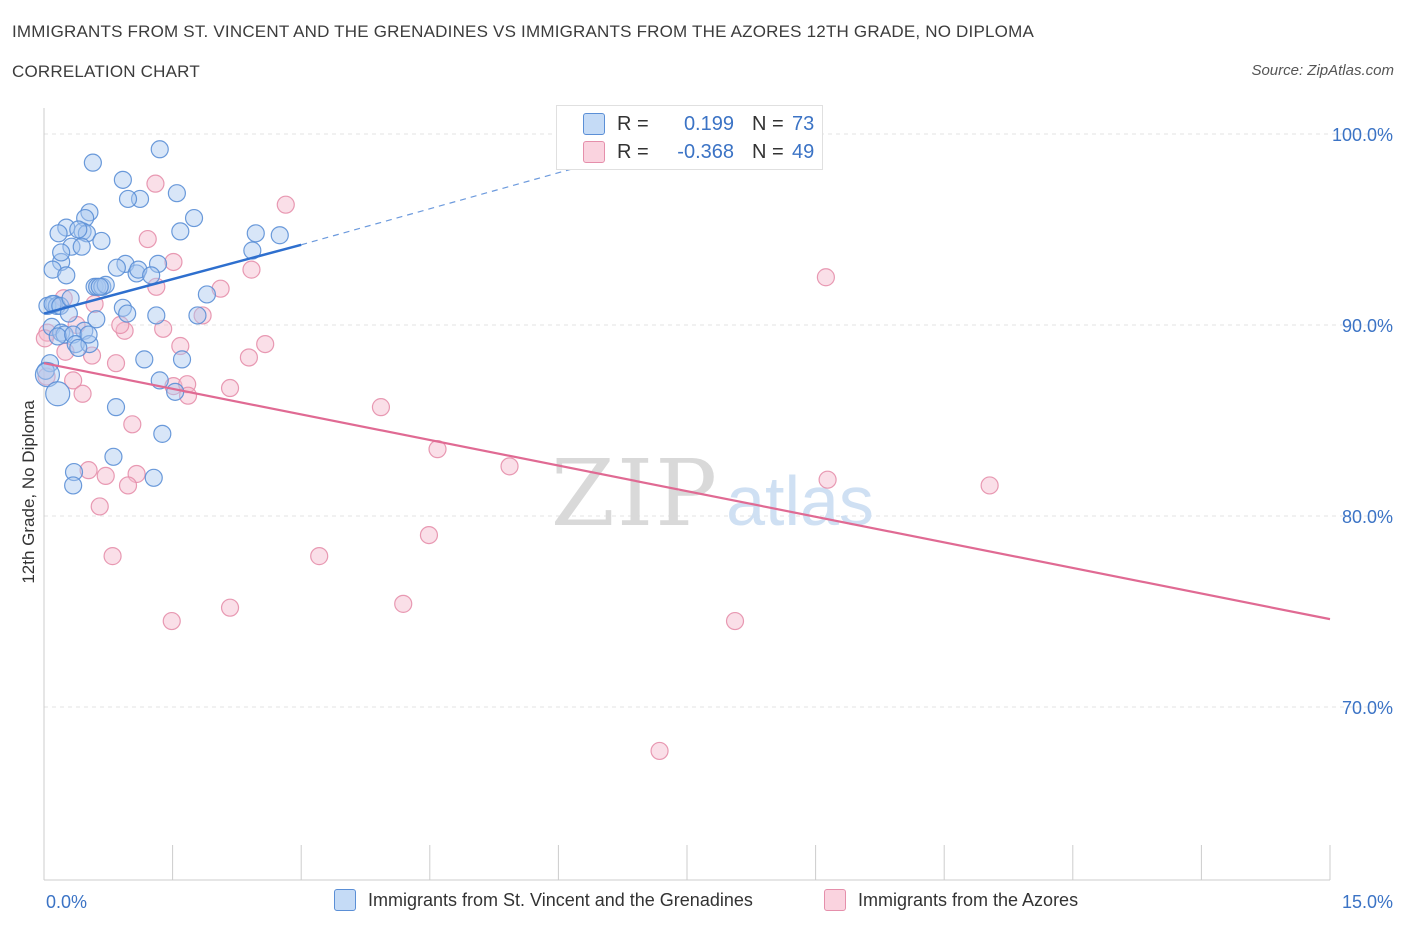 The image size is (1406, 930). What do you see at coordinates (768, 123) in the screenshot?
I see `legend-n-label: N =` at bounding box center [768, 123].